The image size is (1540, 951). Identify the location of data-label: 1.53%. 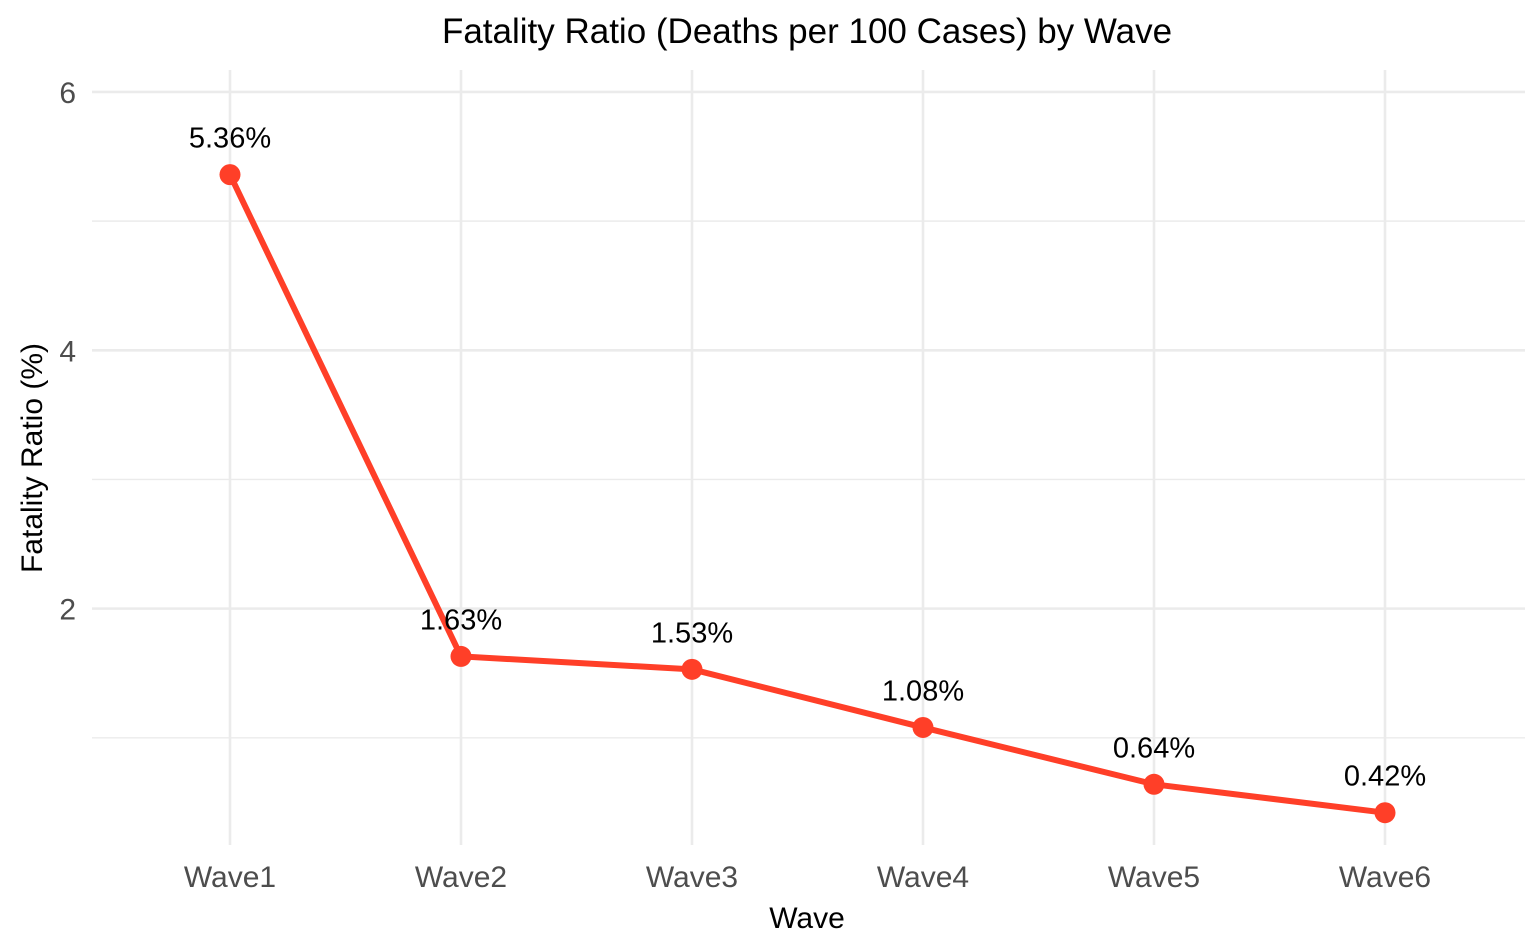
(692, 633).